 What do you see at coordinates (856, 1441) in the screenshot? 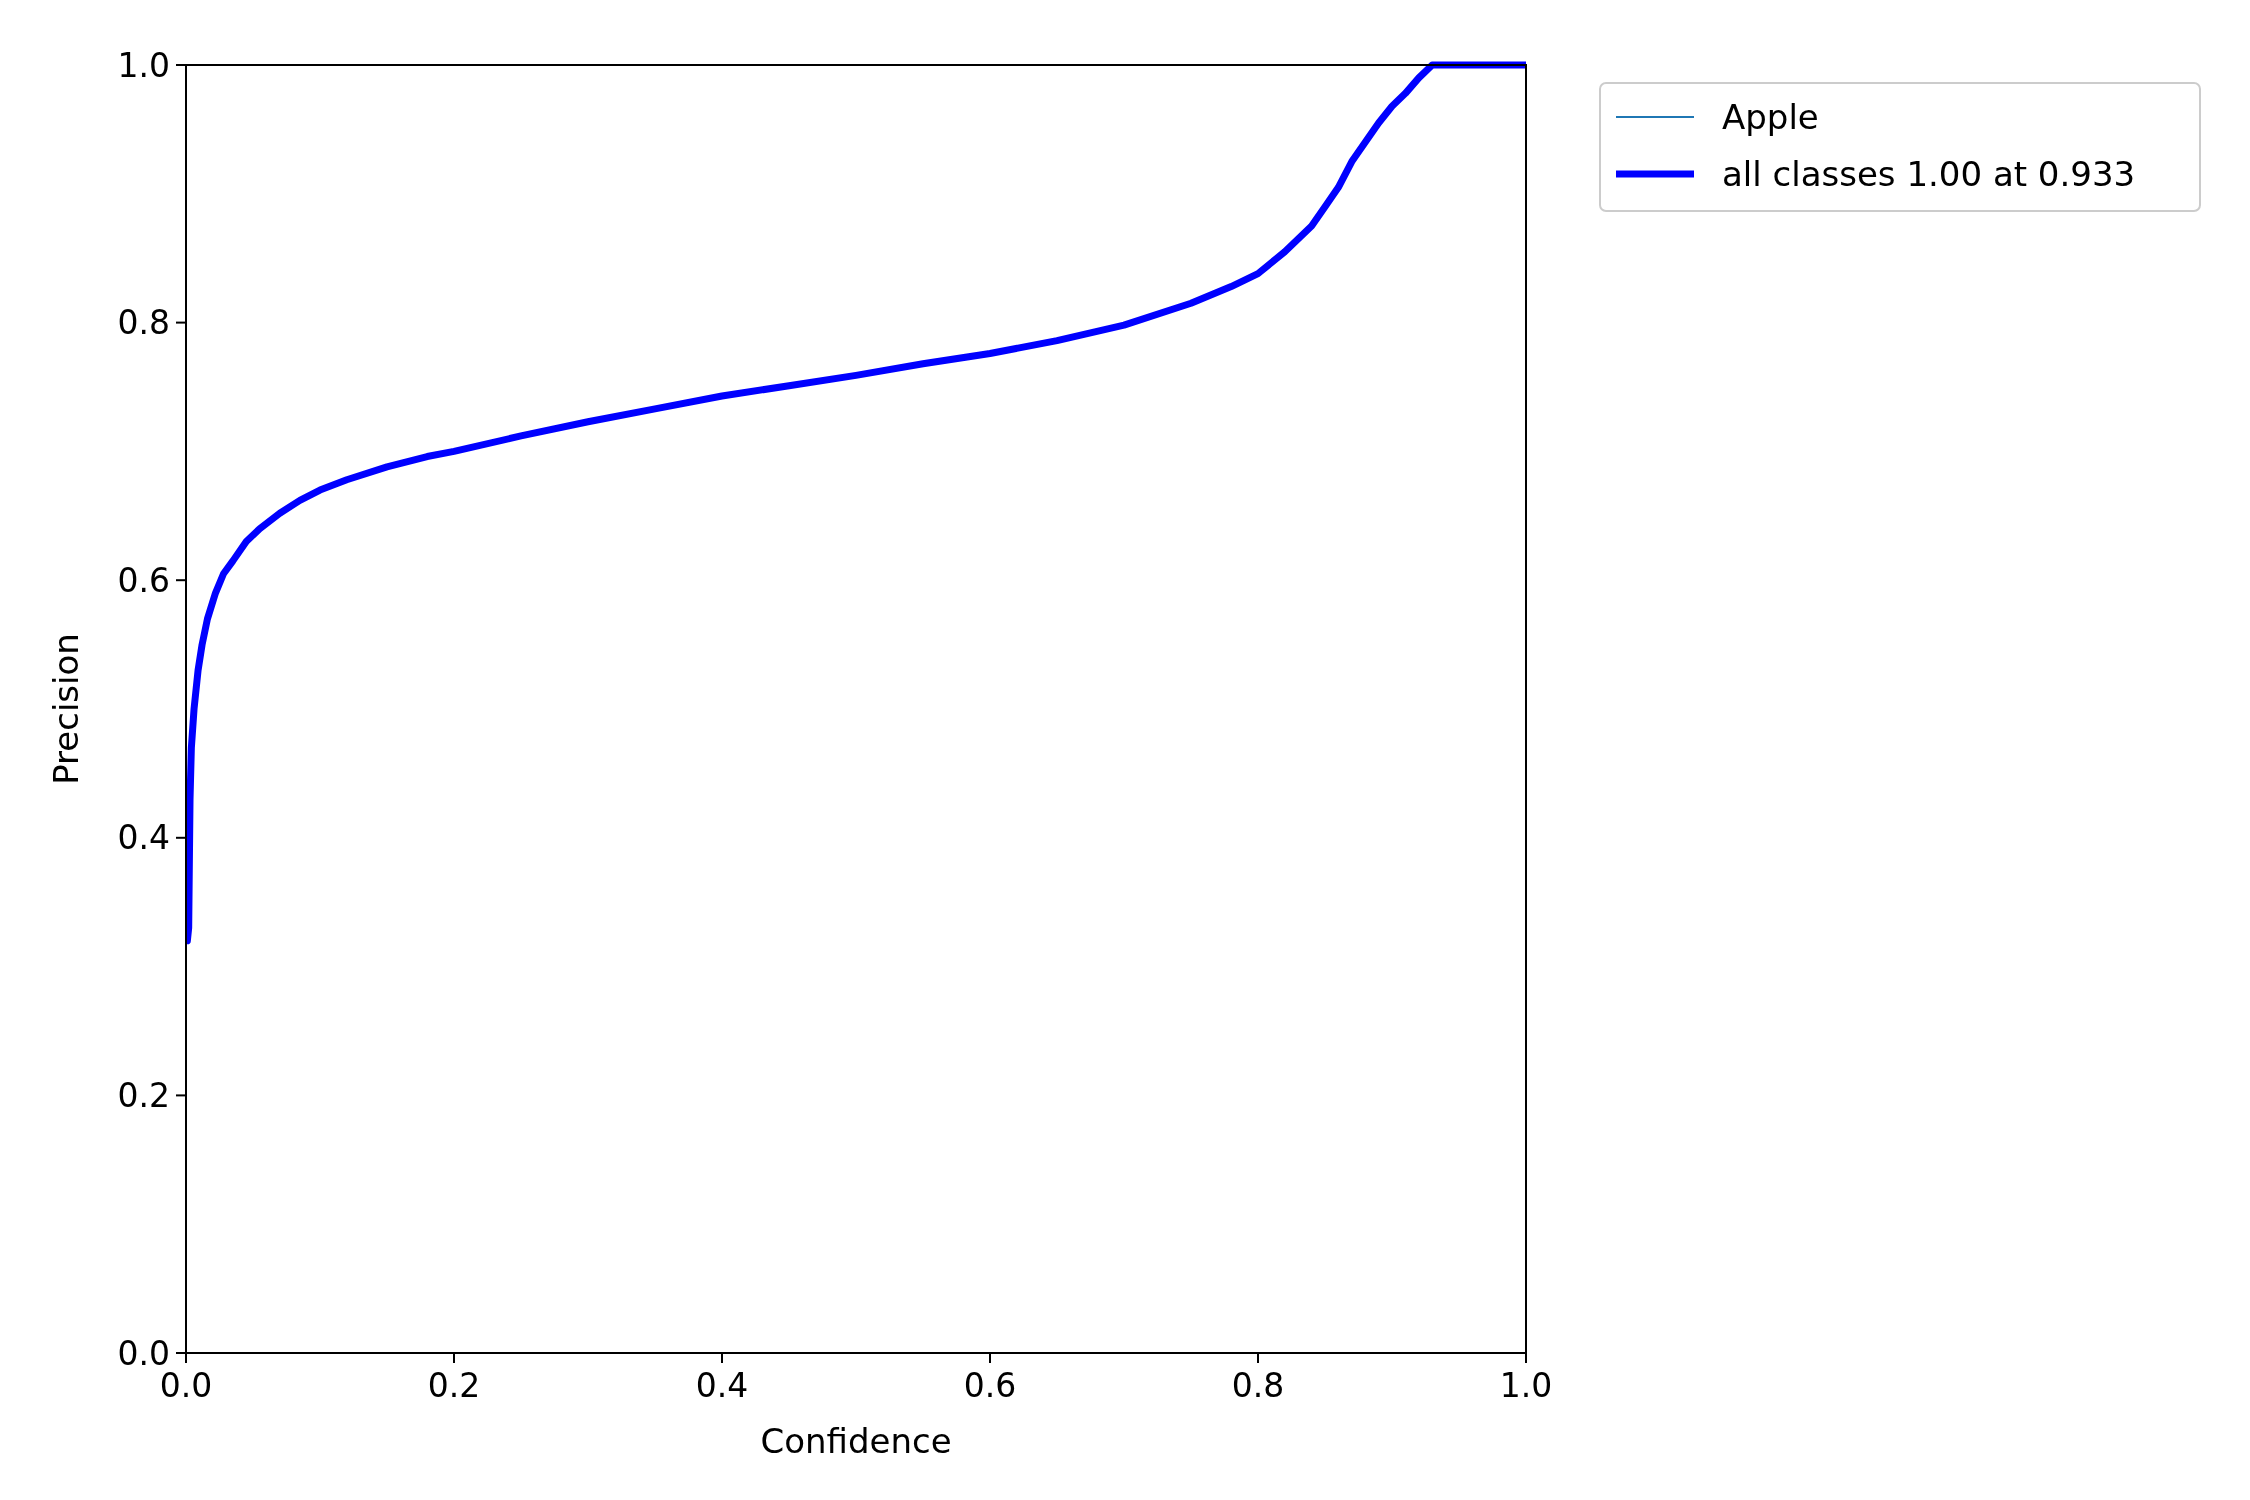
I see `x-axis-title: Confidence` at bounding box center [856, 1441].